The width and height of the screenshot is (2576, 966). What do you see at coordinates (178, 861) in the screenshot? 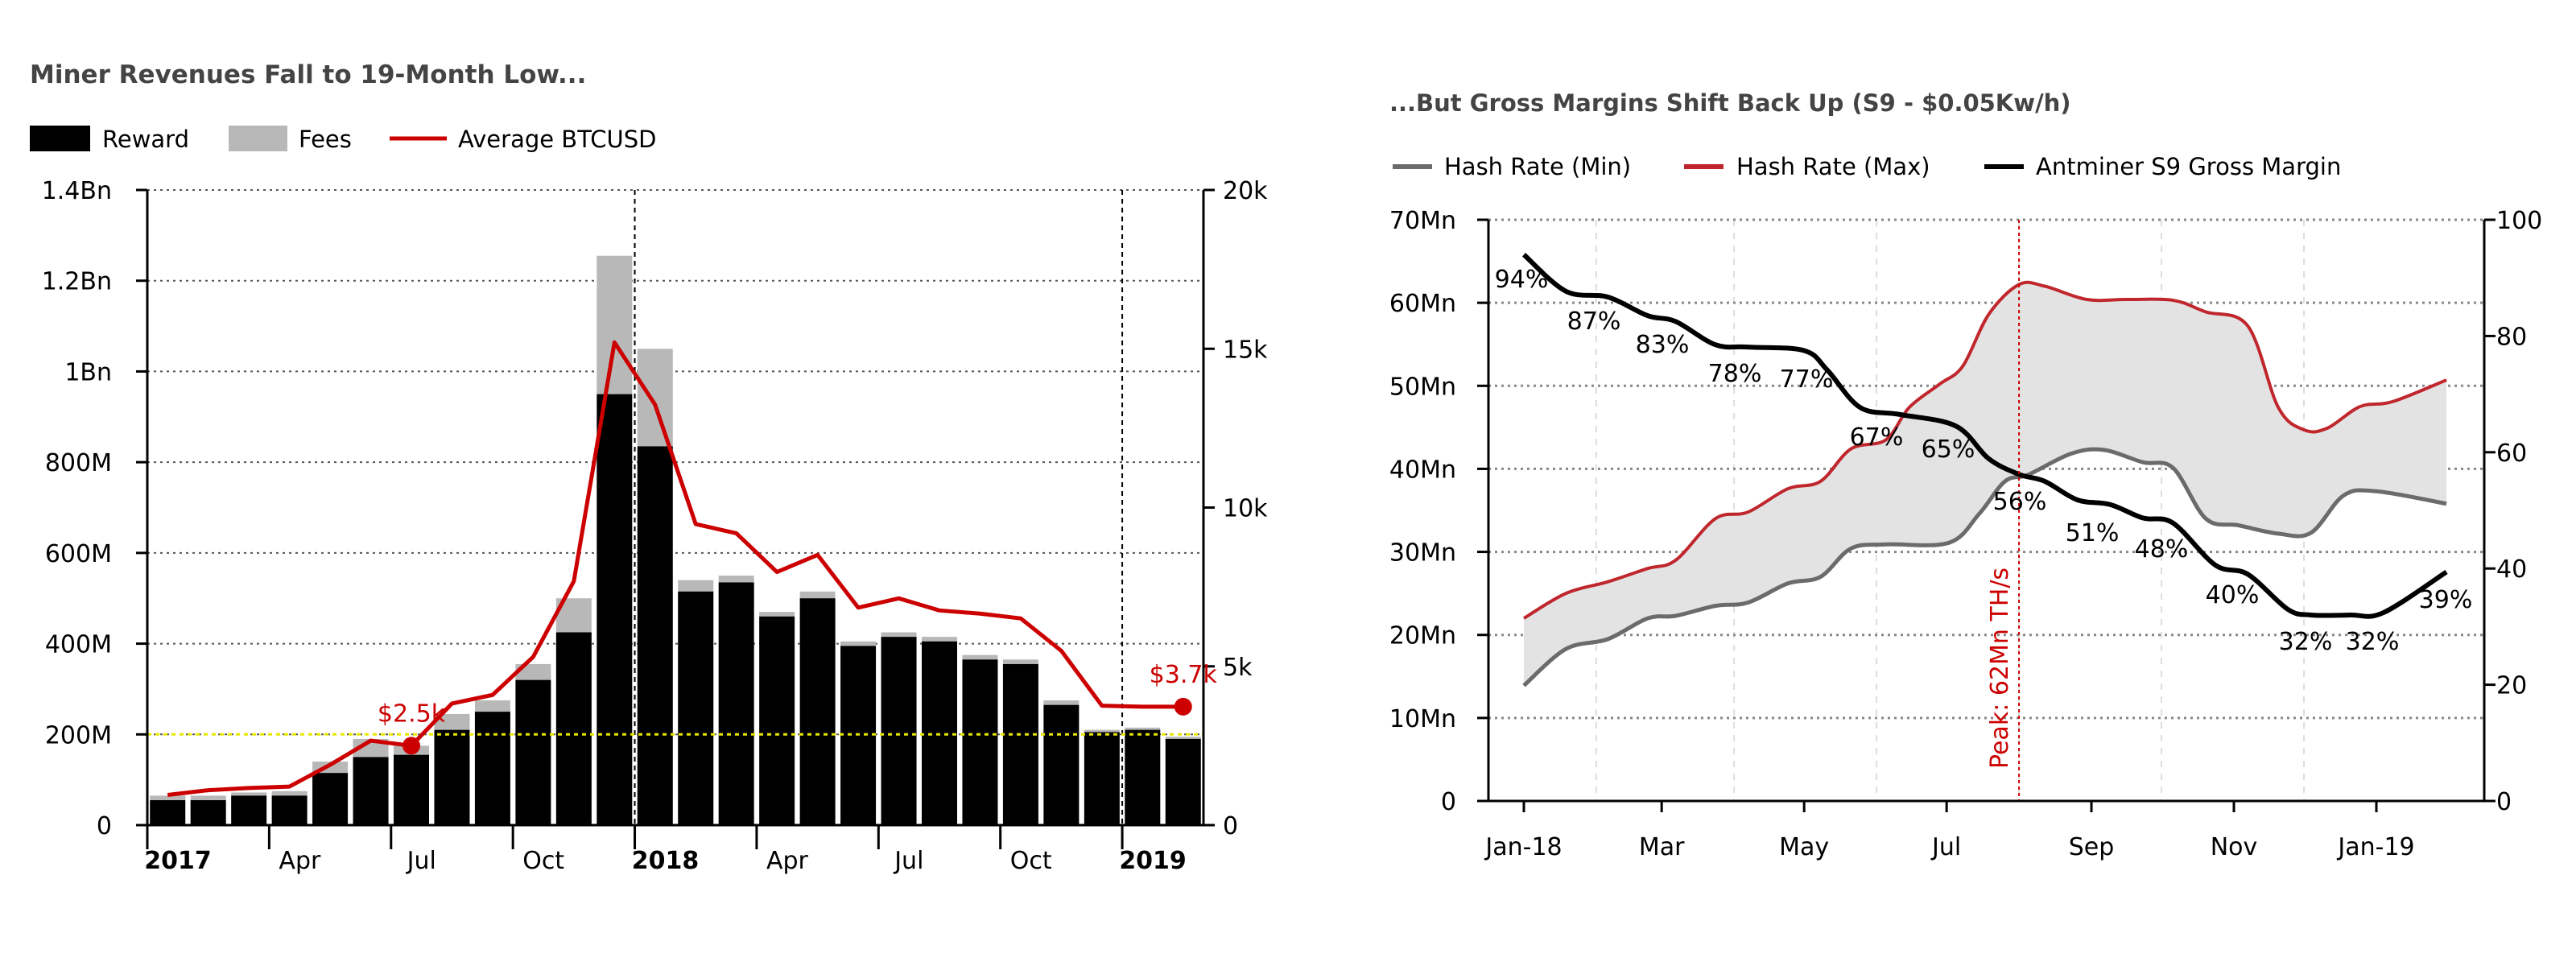
I see `x-tick-label: 2017` at bounding box center [178, 861].